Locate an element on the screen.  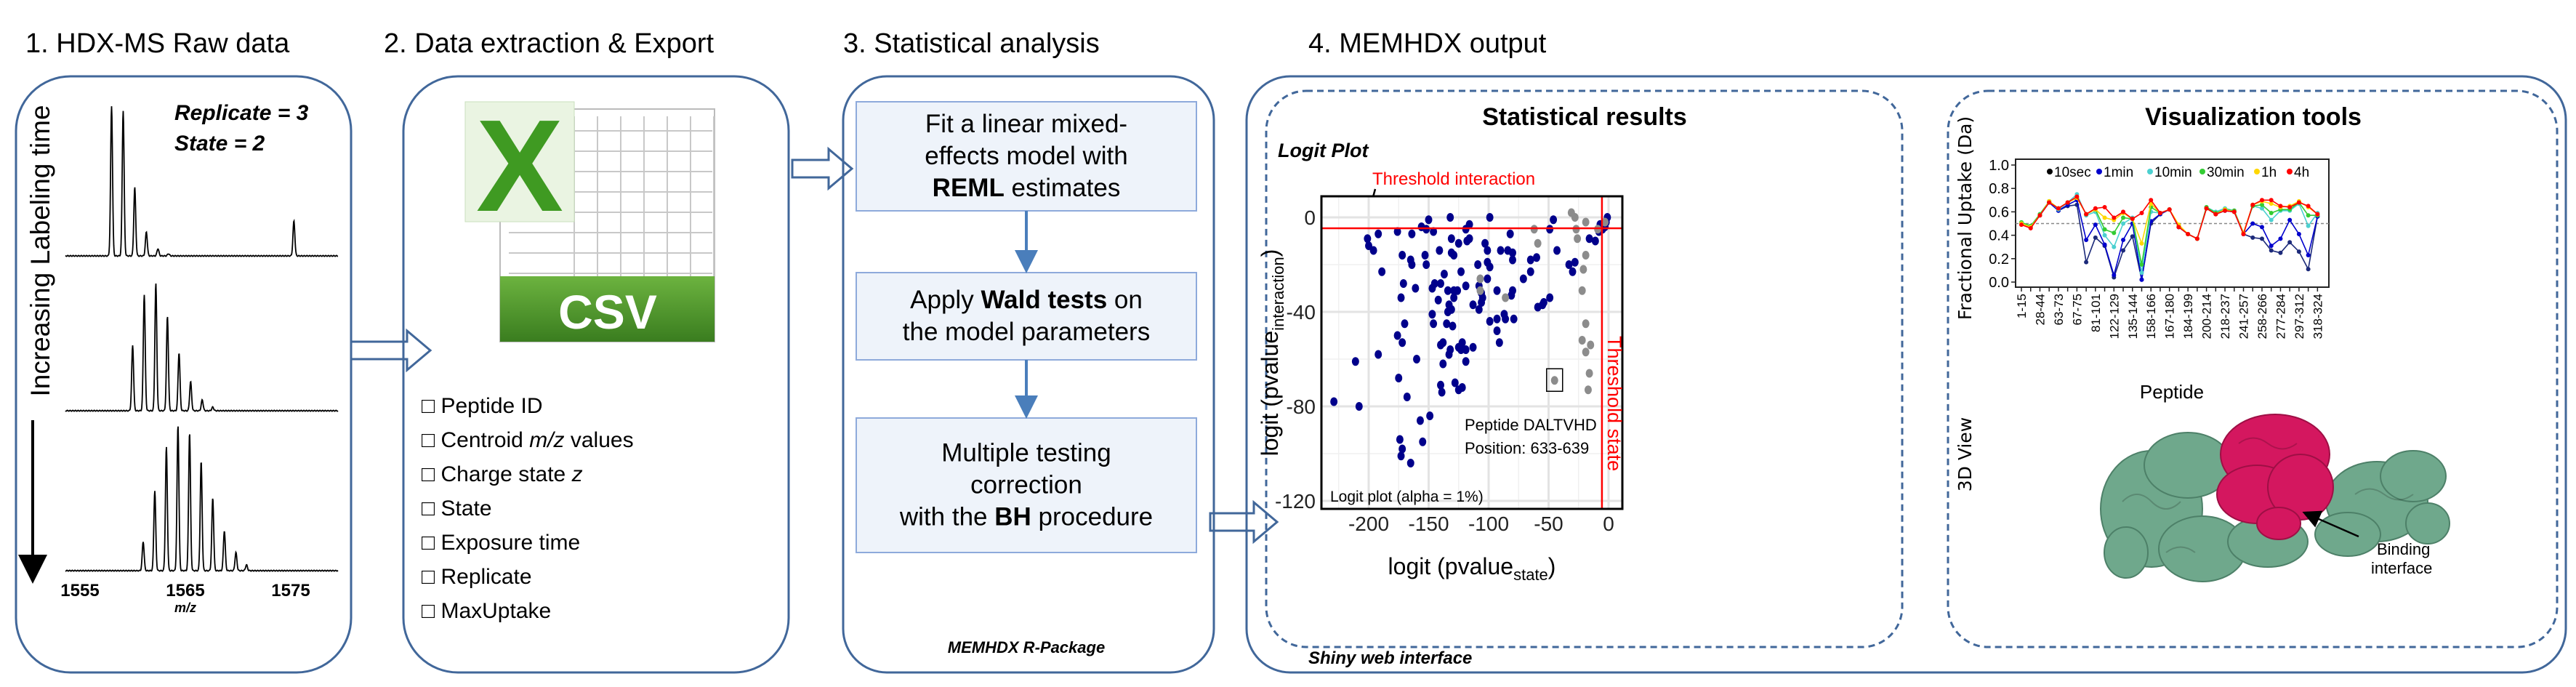
mass-spectra is located at coordinates (202, 339).